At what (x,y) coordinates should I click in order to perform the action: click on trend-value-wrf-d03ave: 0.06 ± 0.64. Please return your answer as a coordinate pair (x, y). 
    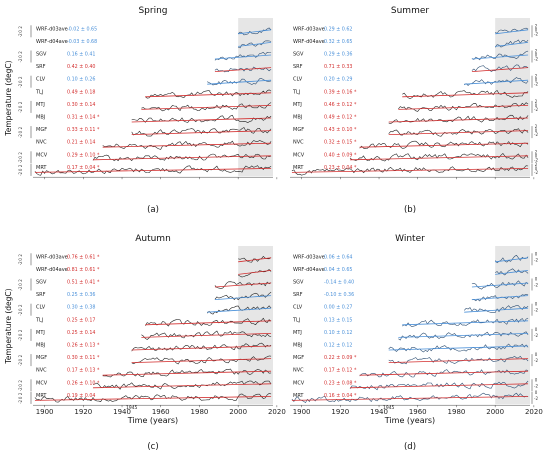
    Looking at the image, I should click on (338, 257).